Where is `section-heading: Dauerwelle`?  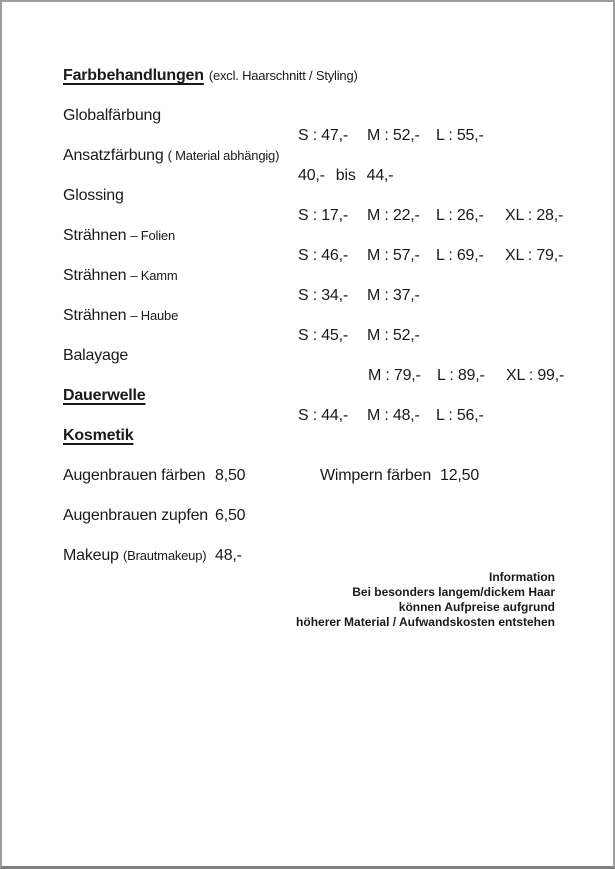
section-heading: Dauerwelle is located at coordinates (104, 395).